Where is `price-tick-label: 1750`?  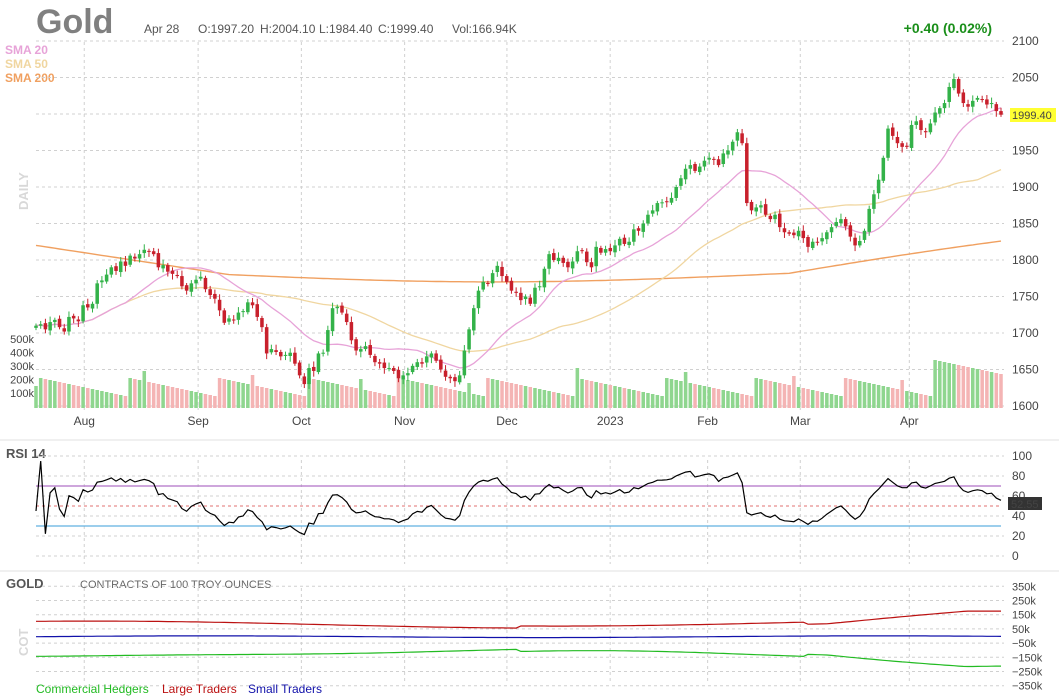
price-tick-label: 1750 is located at coordinates (1025, 297).